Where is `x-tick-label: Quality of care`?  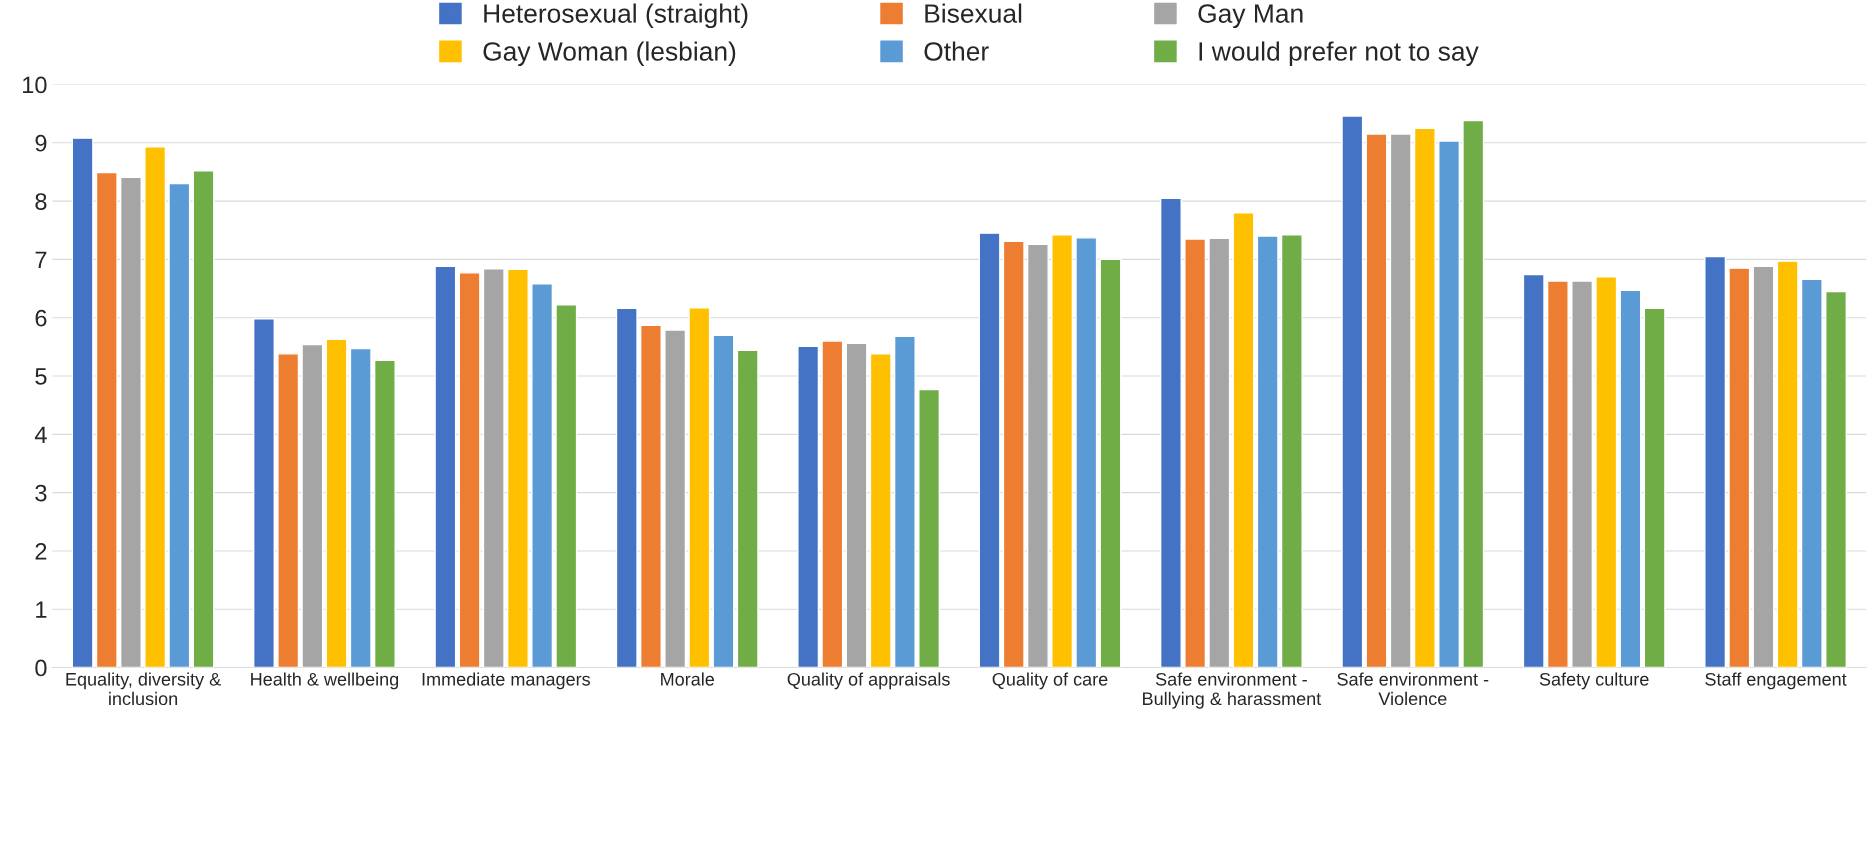 x-tick-label: Quality of care is located at coordinates (1050, 681).